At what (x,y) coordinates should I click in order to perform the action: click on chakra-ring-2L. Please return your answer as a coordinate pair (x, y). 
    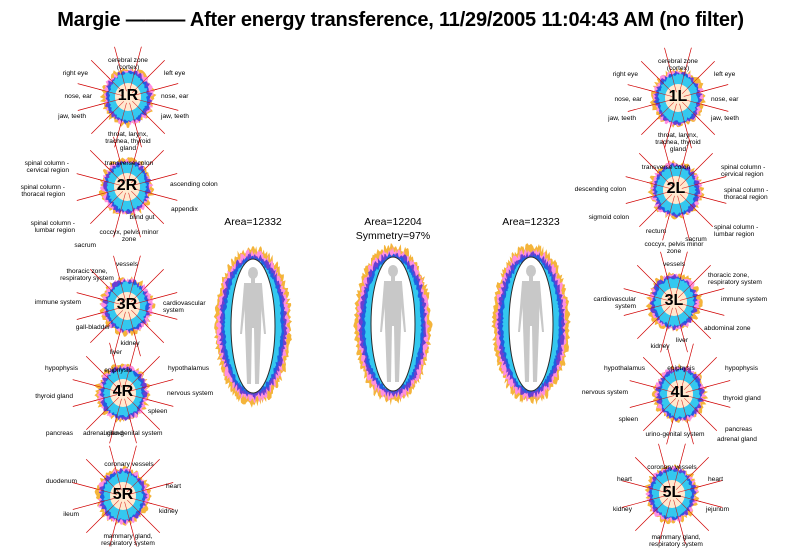
    Looking at the image, I should click on (676, 190).